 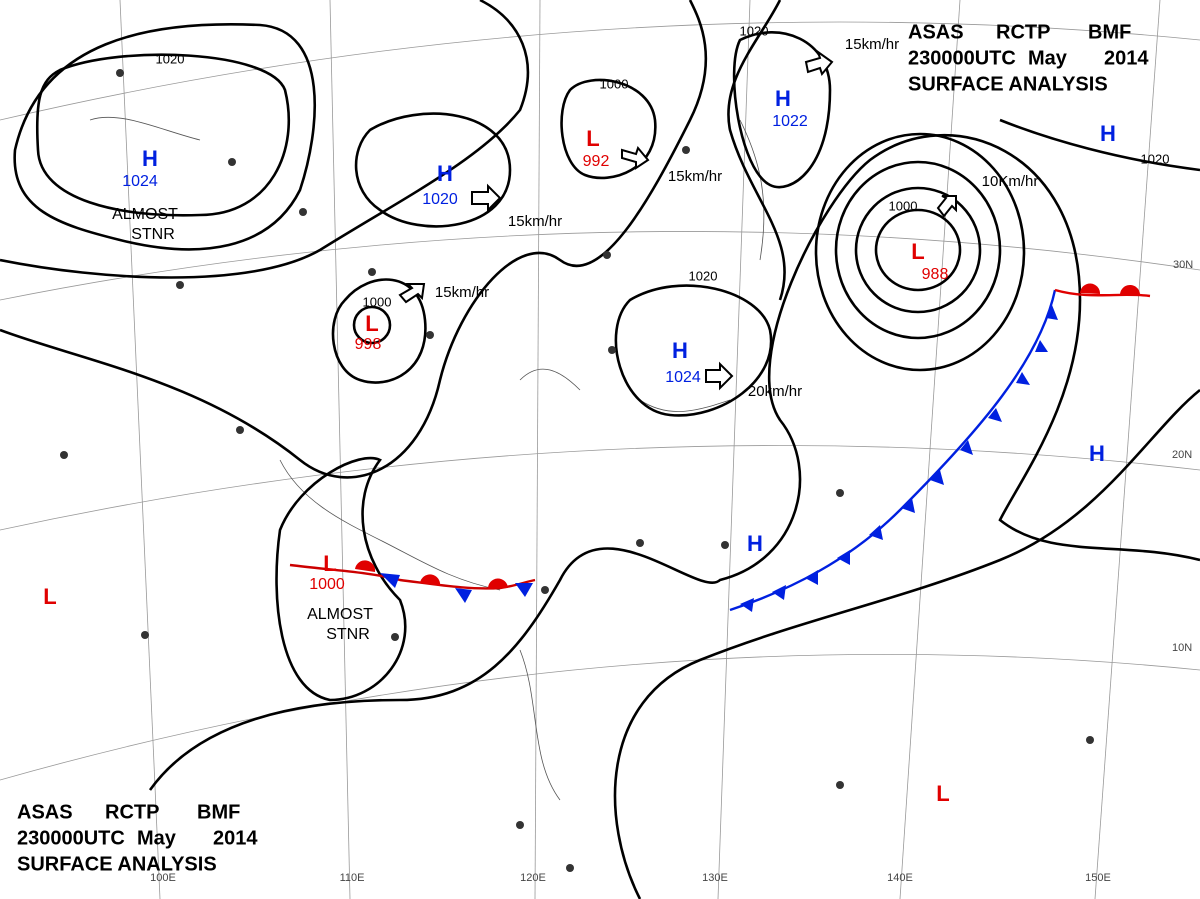 What do you see at coordinates (327, 584) in the screenshot?
I see `pressure-center-value: 1000` at bounding box center [327, 584].